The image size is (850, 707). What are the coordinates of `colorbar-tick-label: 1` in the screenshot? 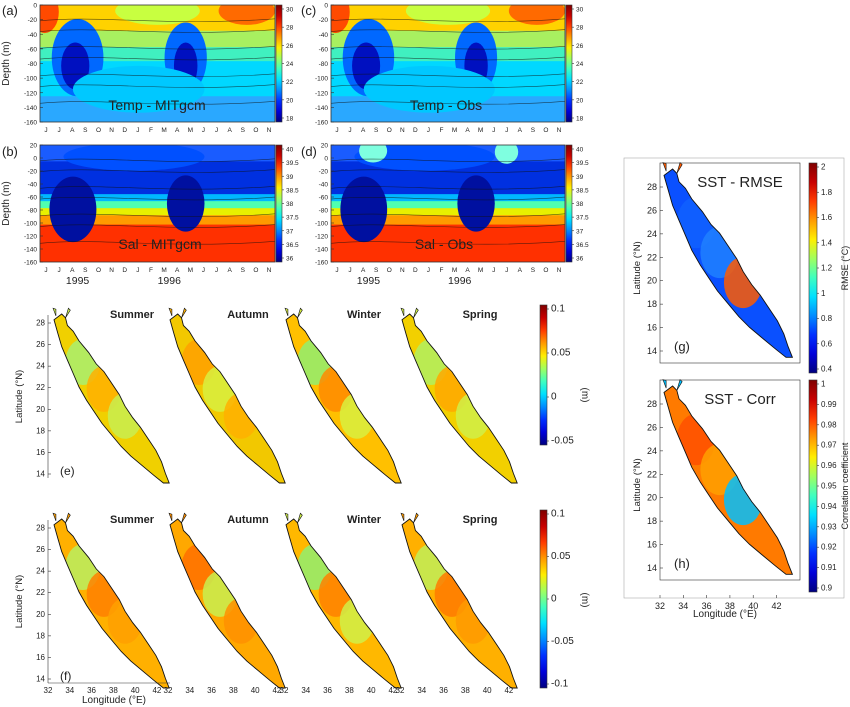 It's located at (823, 293).